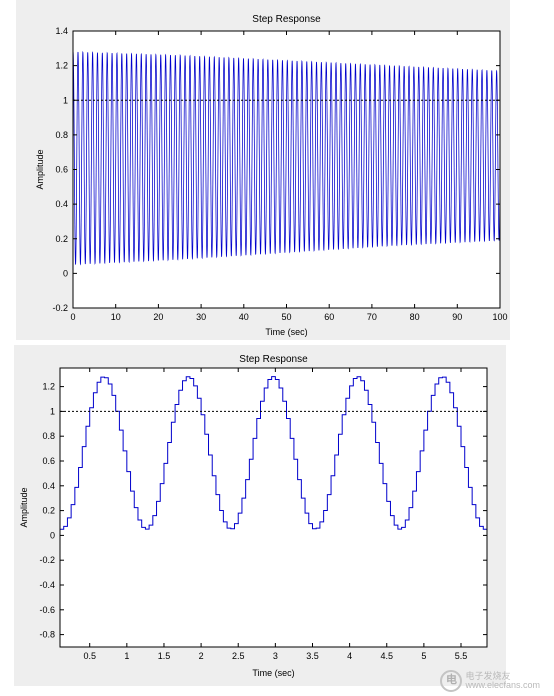 This screenshot has height=696, width=554. I want to click on x-tick-label: 2, so click(201, 656).